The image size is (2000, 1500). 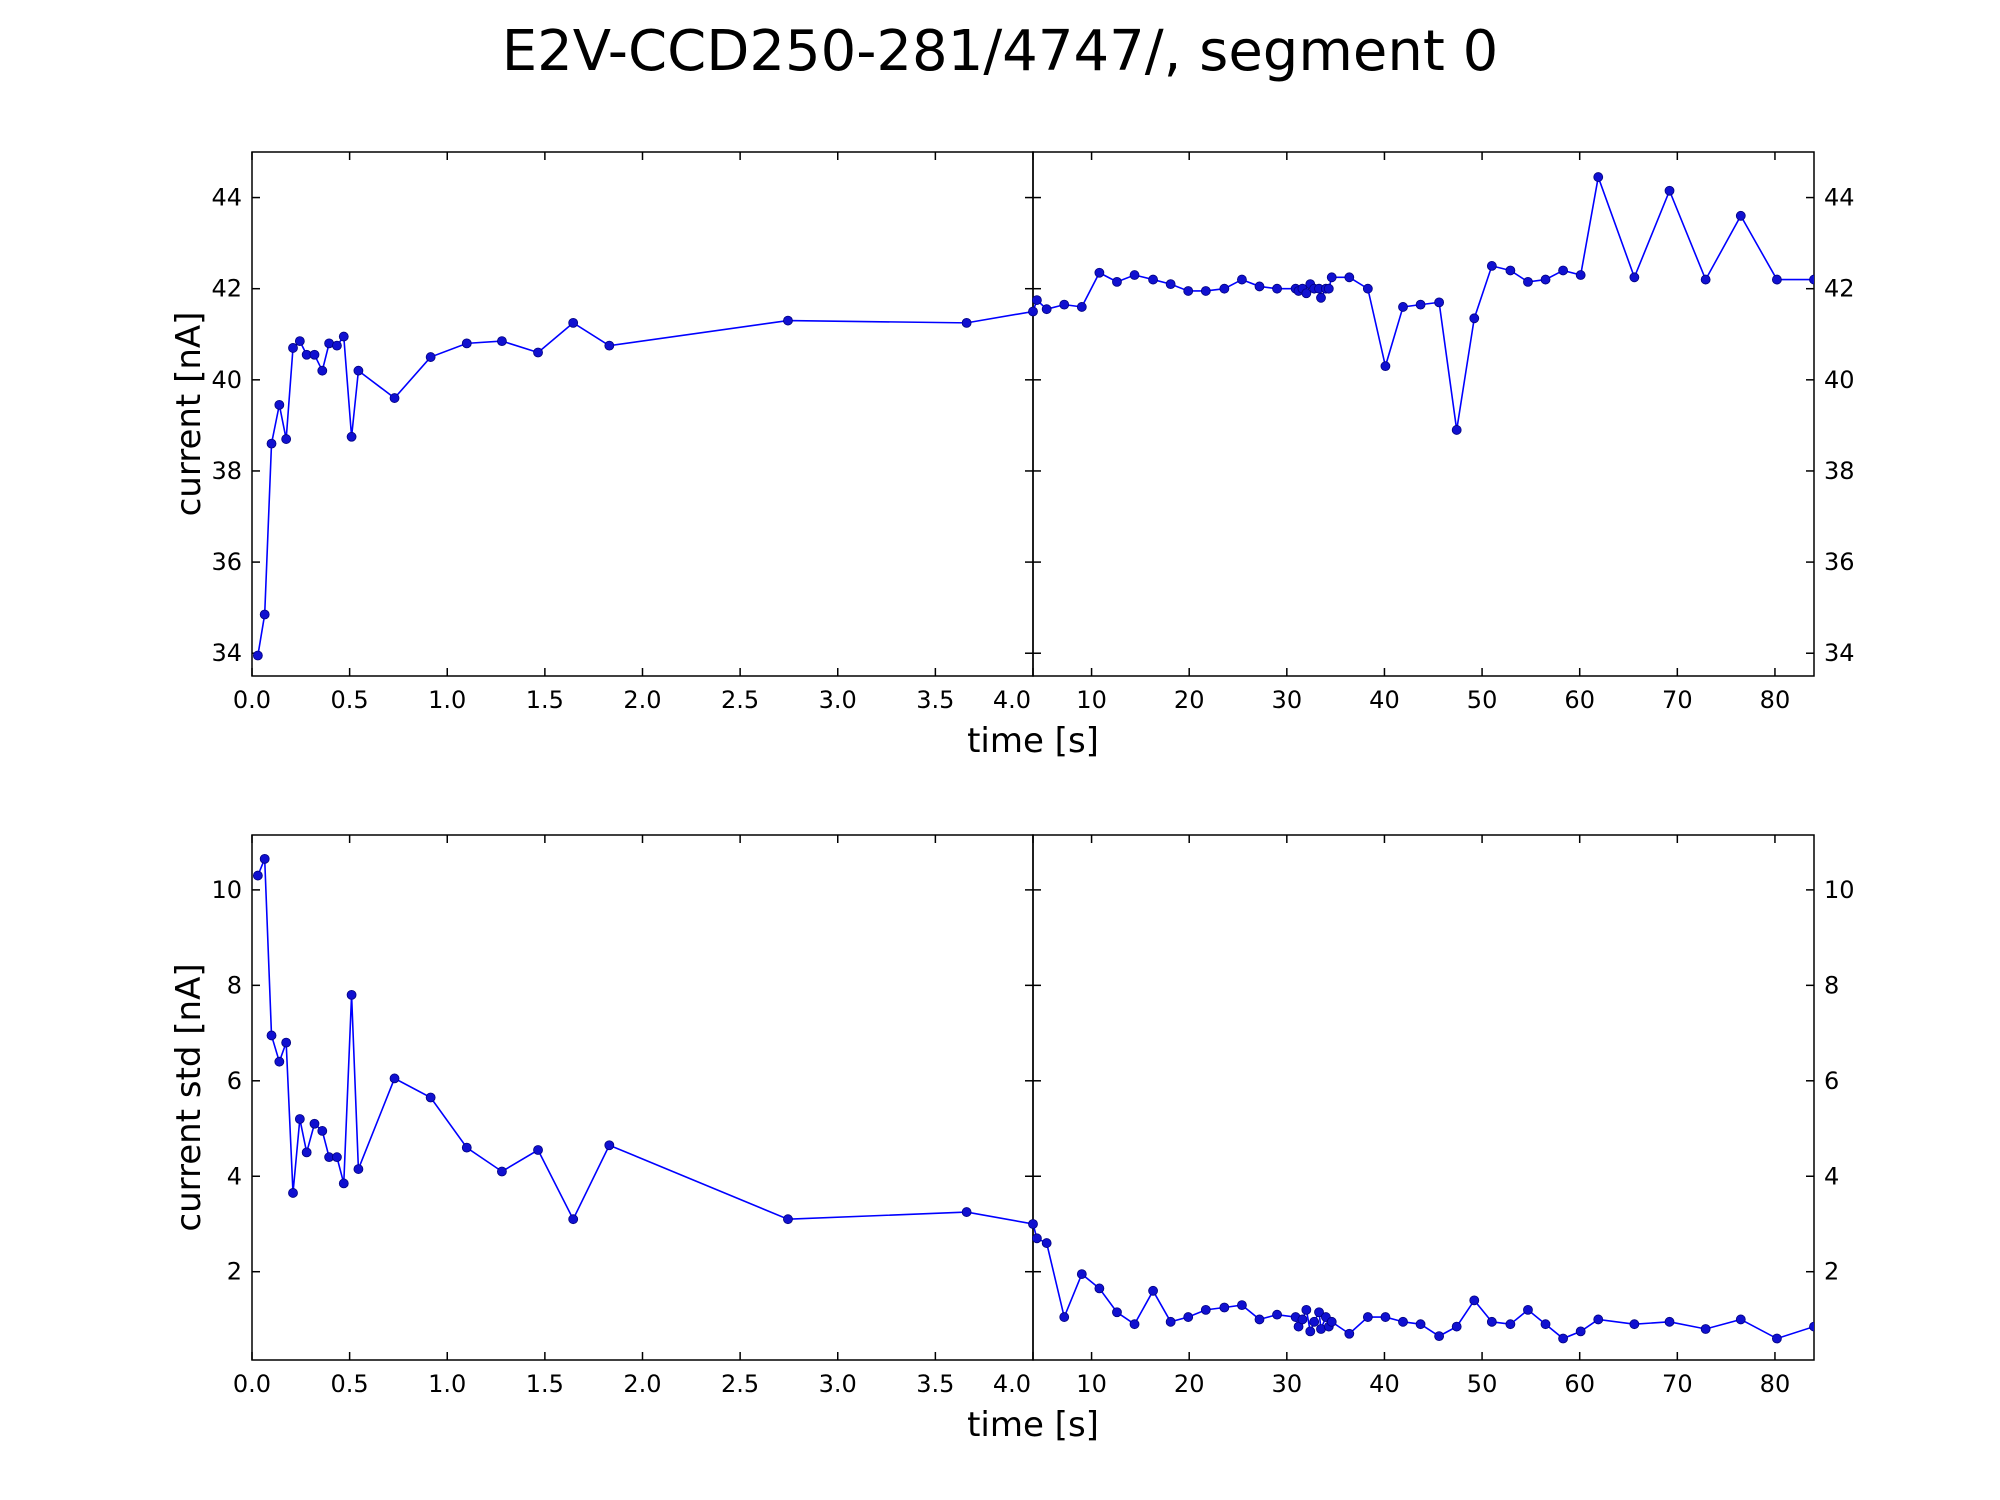 I want to click on chart-title: E2V-CCD250-281/4747/, segment 0, so click(x=1000, y=51).